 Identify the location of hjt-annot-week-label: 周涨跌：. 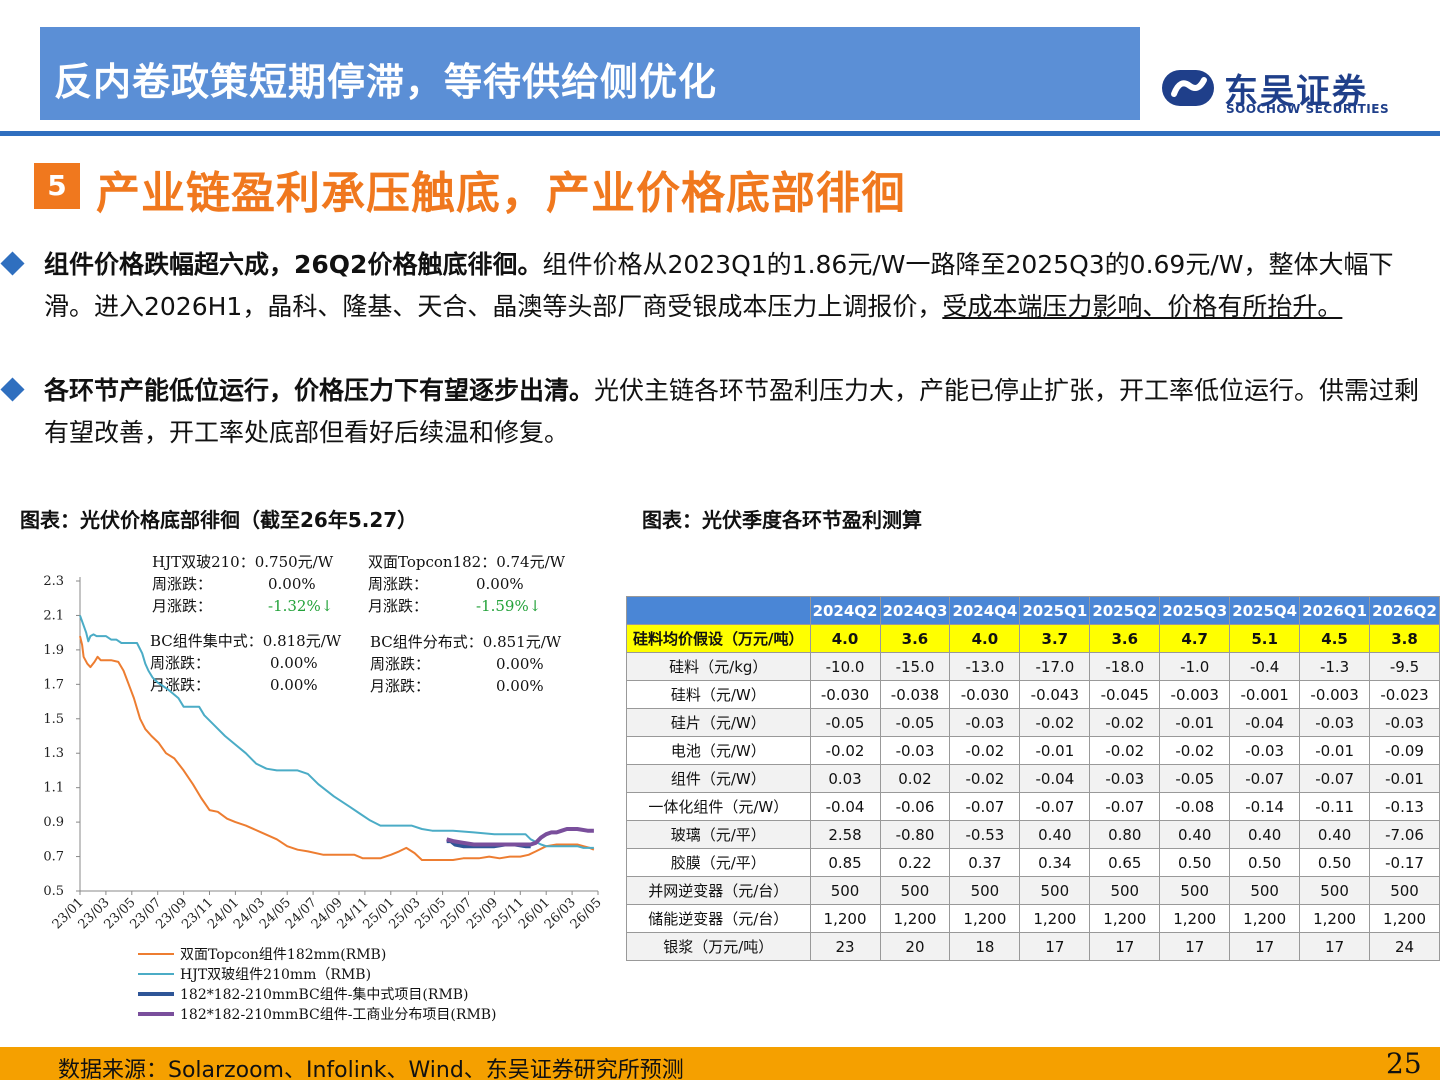
(182, 584).